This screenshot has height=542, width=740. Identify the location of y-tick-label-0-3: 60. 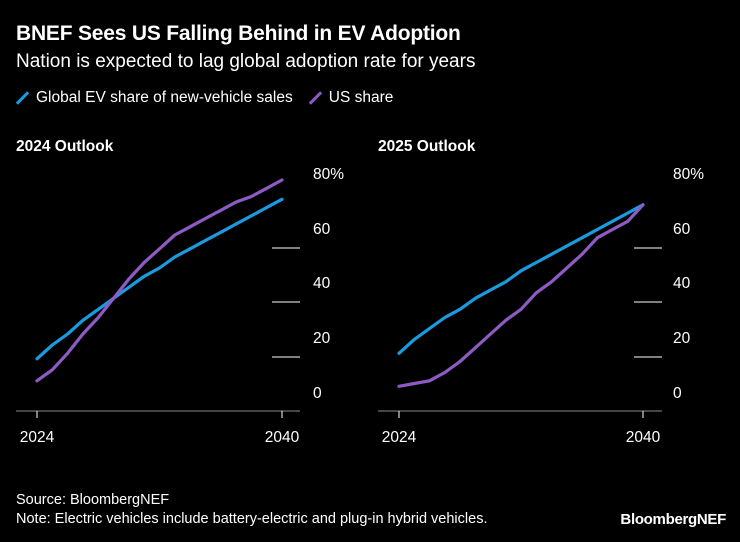
(322, 229).